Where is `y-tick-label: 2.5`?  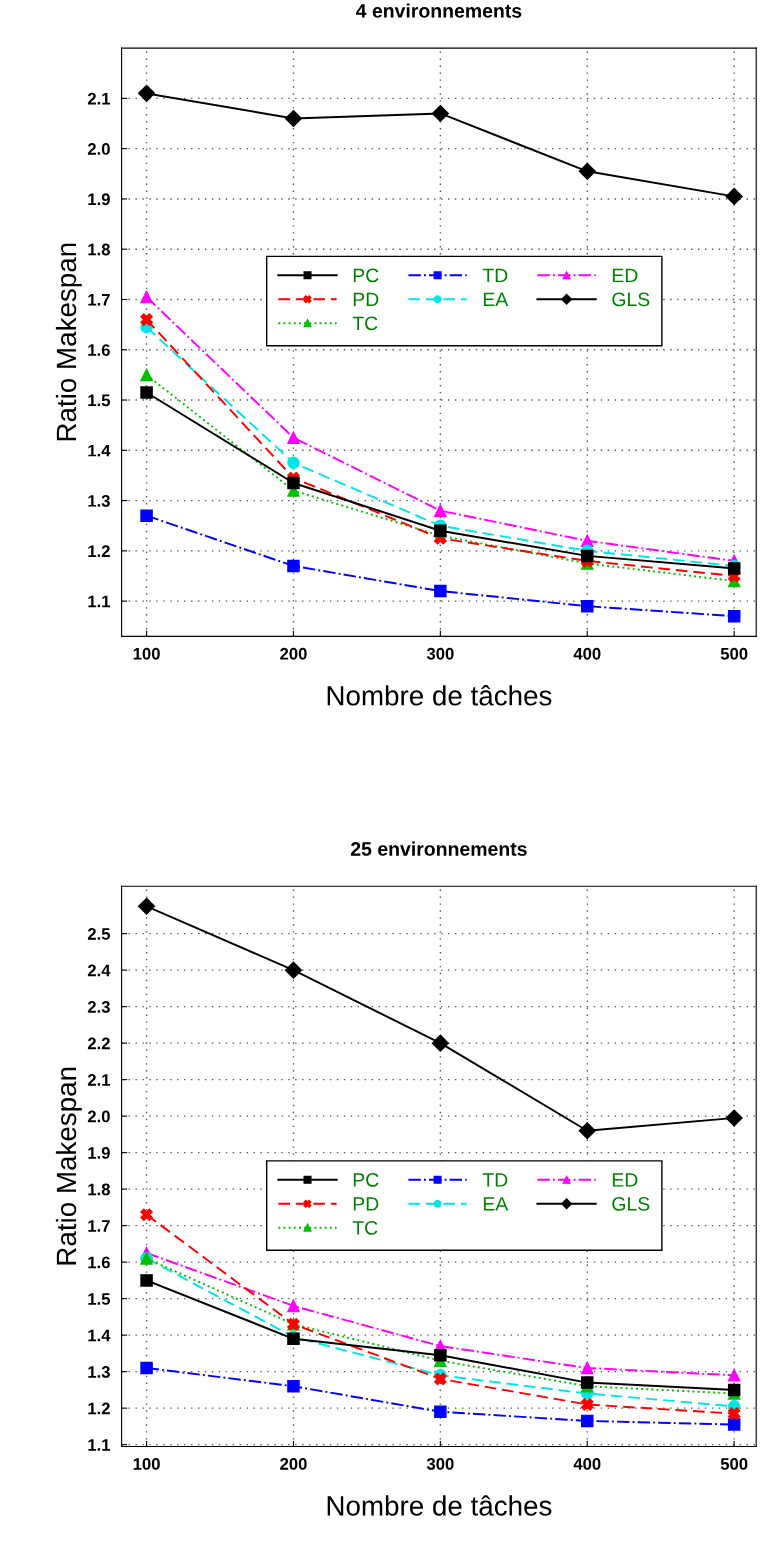
y-tick-label: 2.5 is located at coordinates (99, 934).